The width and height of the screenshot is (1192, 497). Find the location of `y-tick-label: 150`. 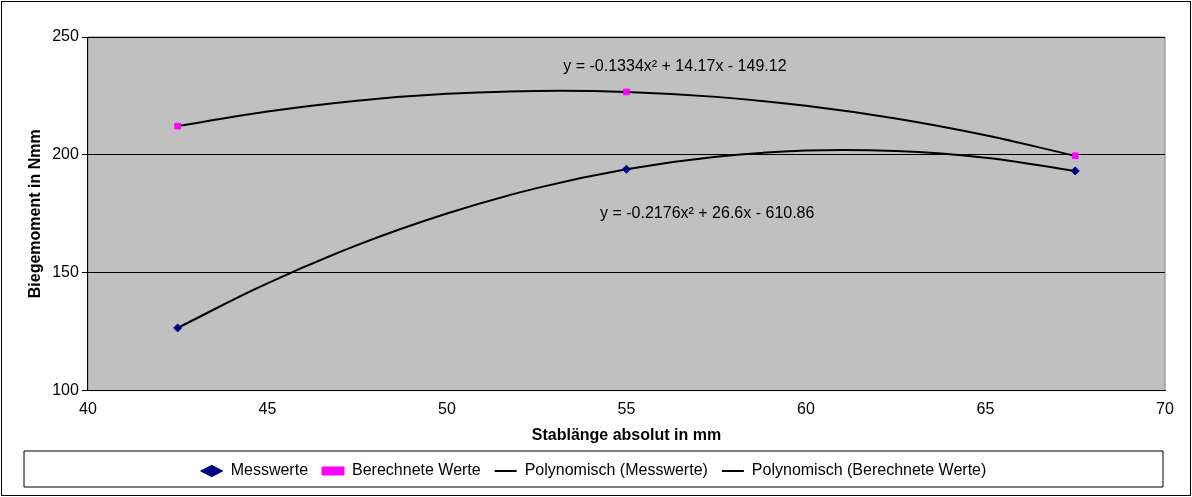

y-tick-label: 150 is located at coordinates (65, 272).